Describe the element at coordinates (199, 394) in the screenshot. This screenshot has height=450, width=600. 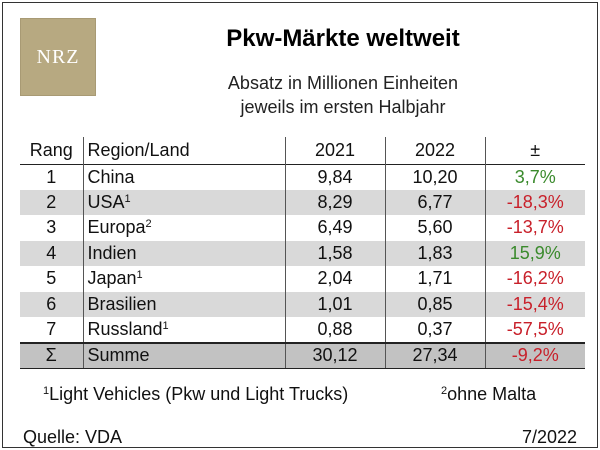
I see `footnote-1-text: Light Vehicles (Pkw und Light Trucks)` at that location.